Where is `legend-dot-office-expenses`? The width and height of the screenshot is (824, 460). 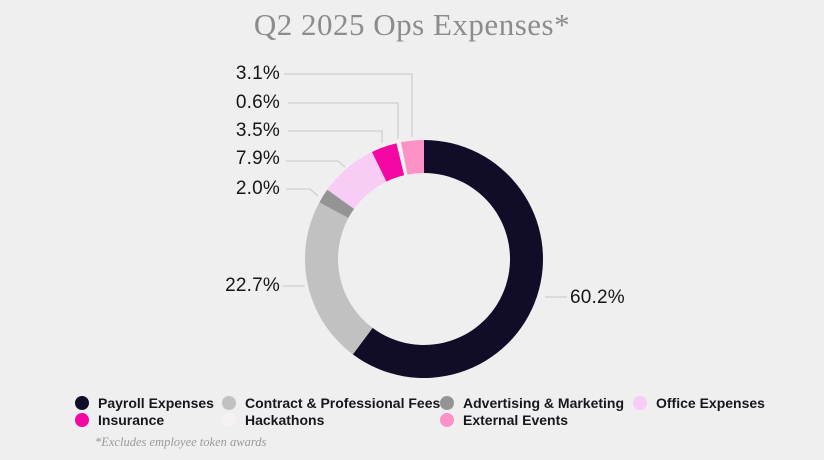
legend-dot-office-expenses is located at coordinates (640, 403).